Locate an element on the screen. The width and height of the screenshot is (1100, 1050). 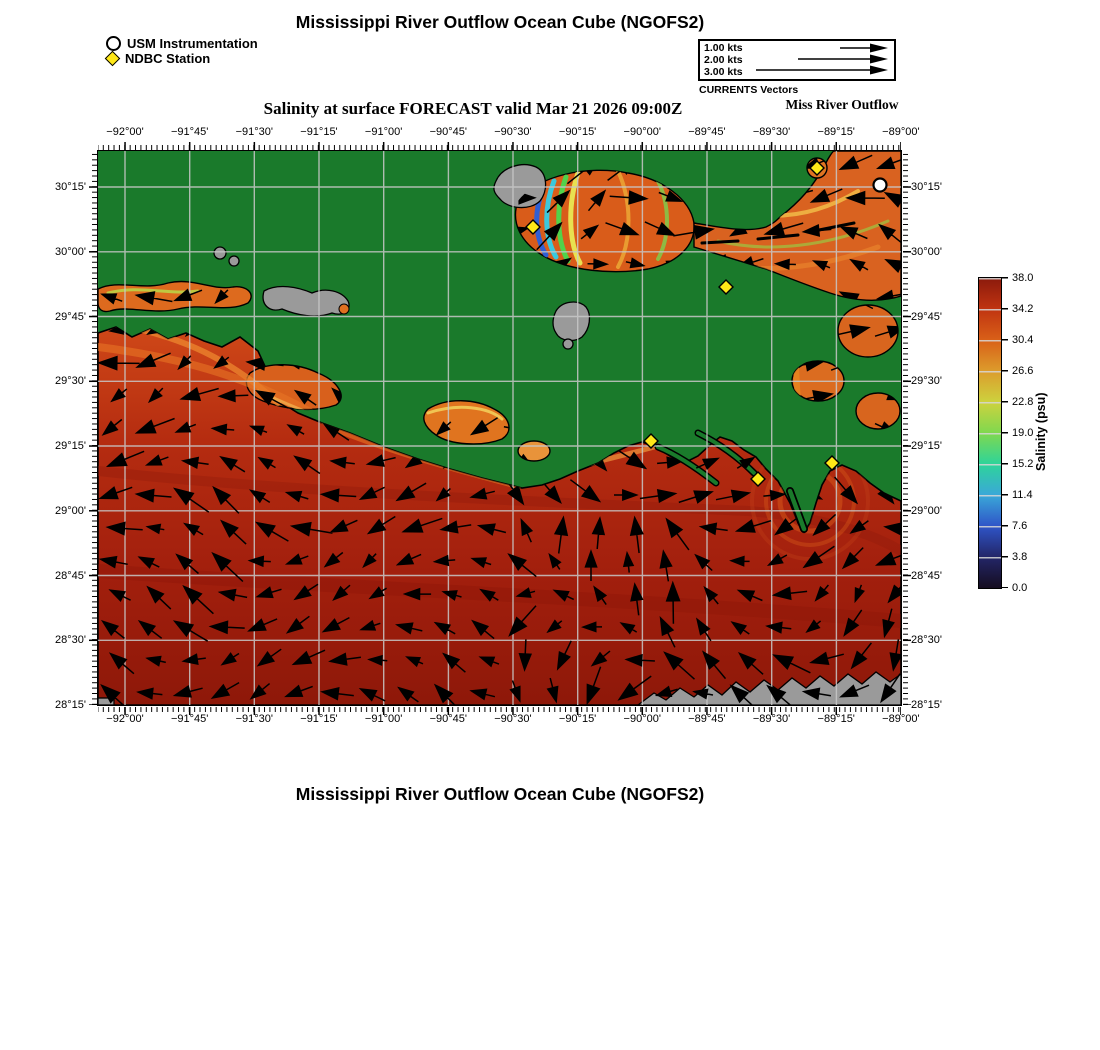
currents-vectors-caption: CURRENTS Vectors is located at coordinates (749, 90).